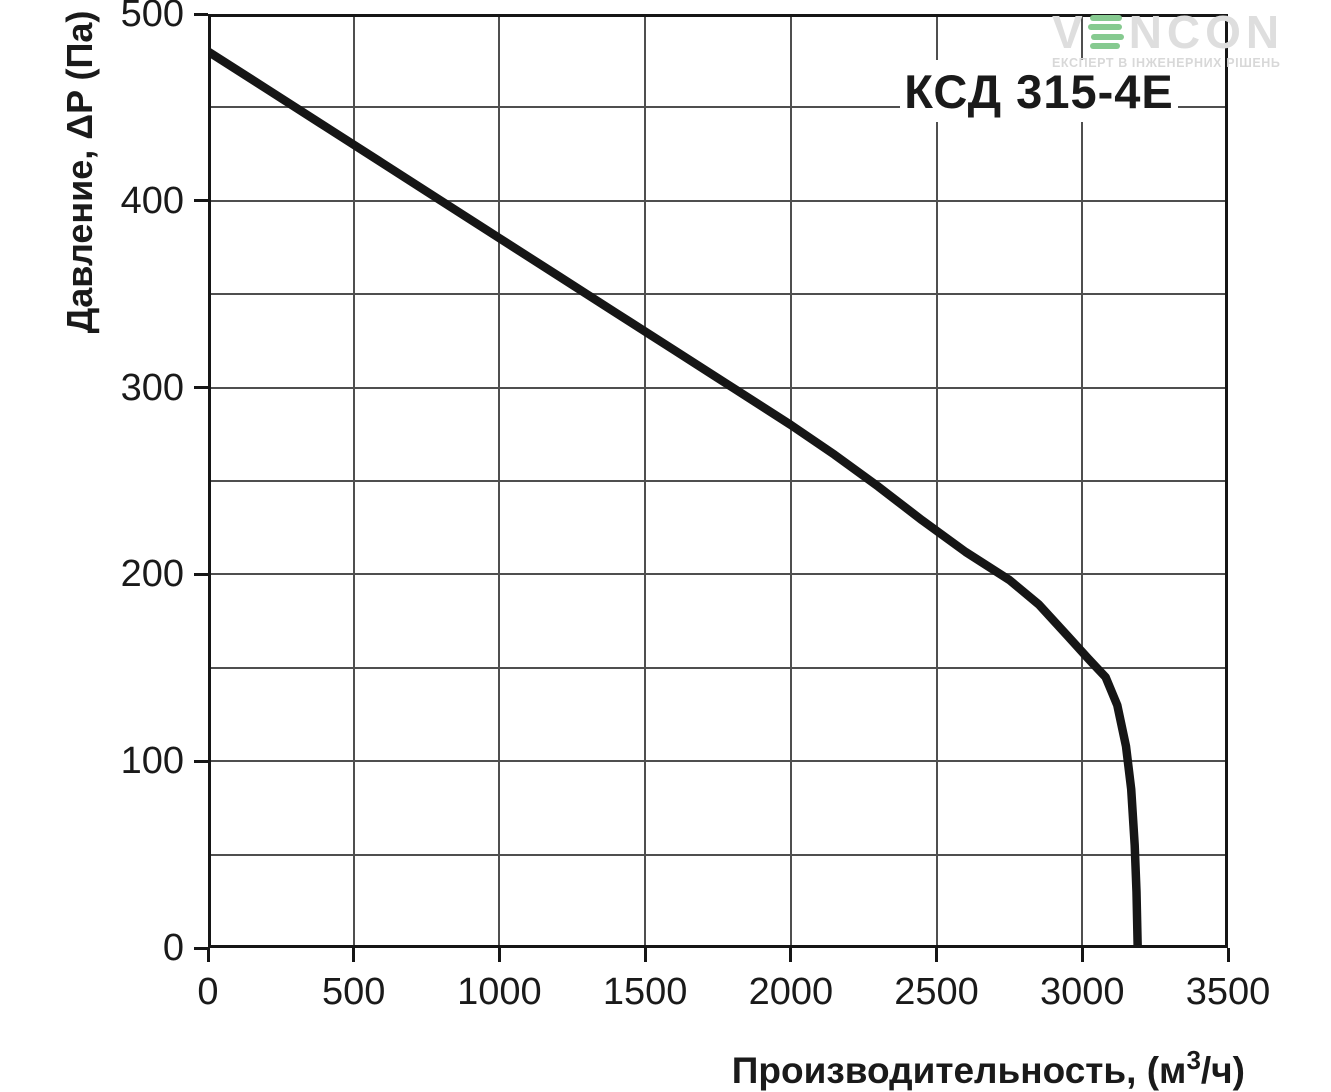 The height and width of the screenshot is (1092, 1331). I want to click on x-tick-label: 0, so click(208, 992).